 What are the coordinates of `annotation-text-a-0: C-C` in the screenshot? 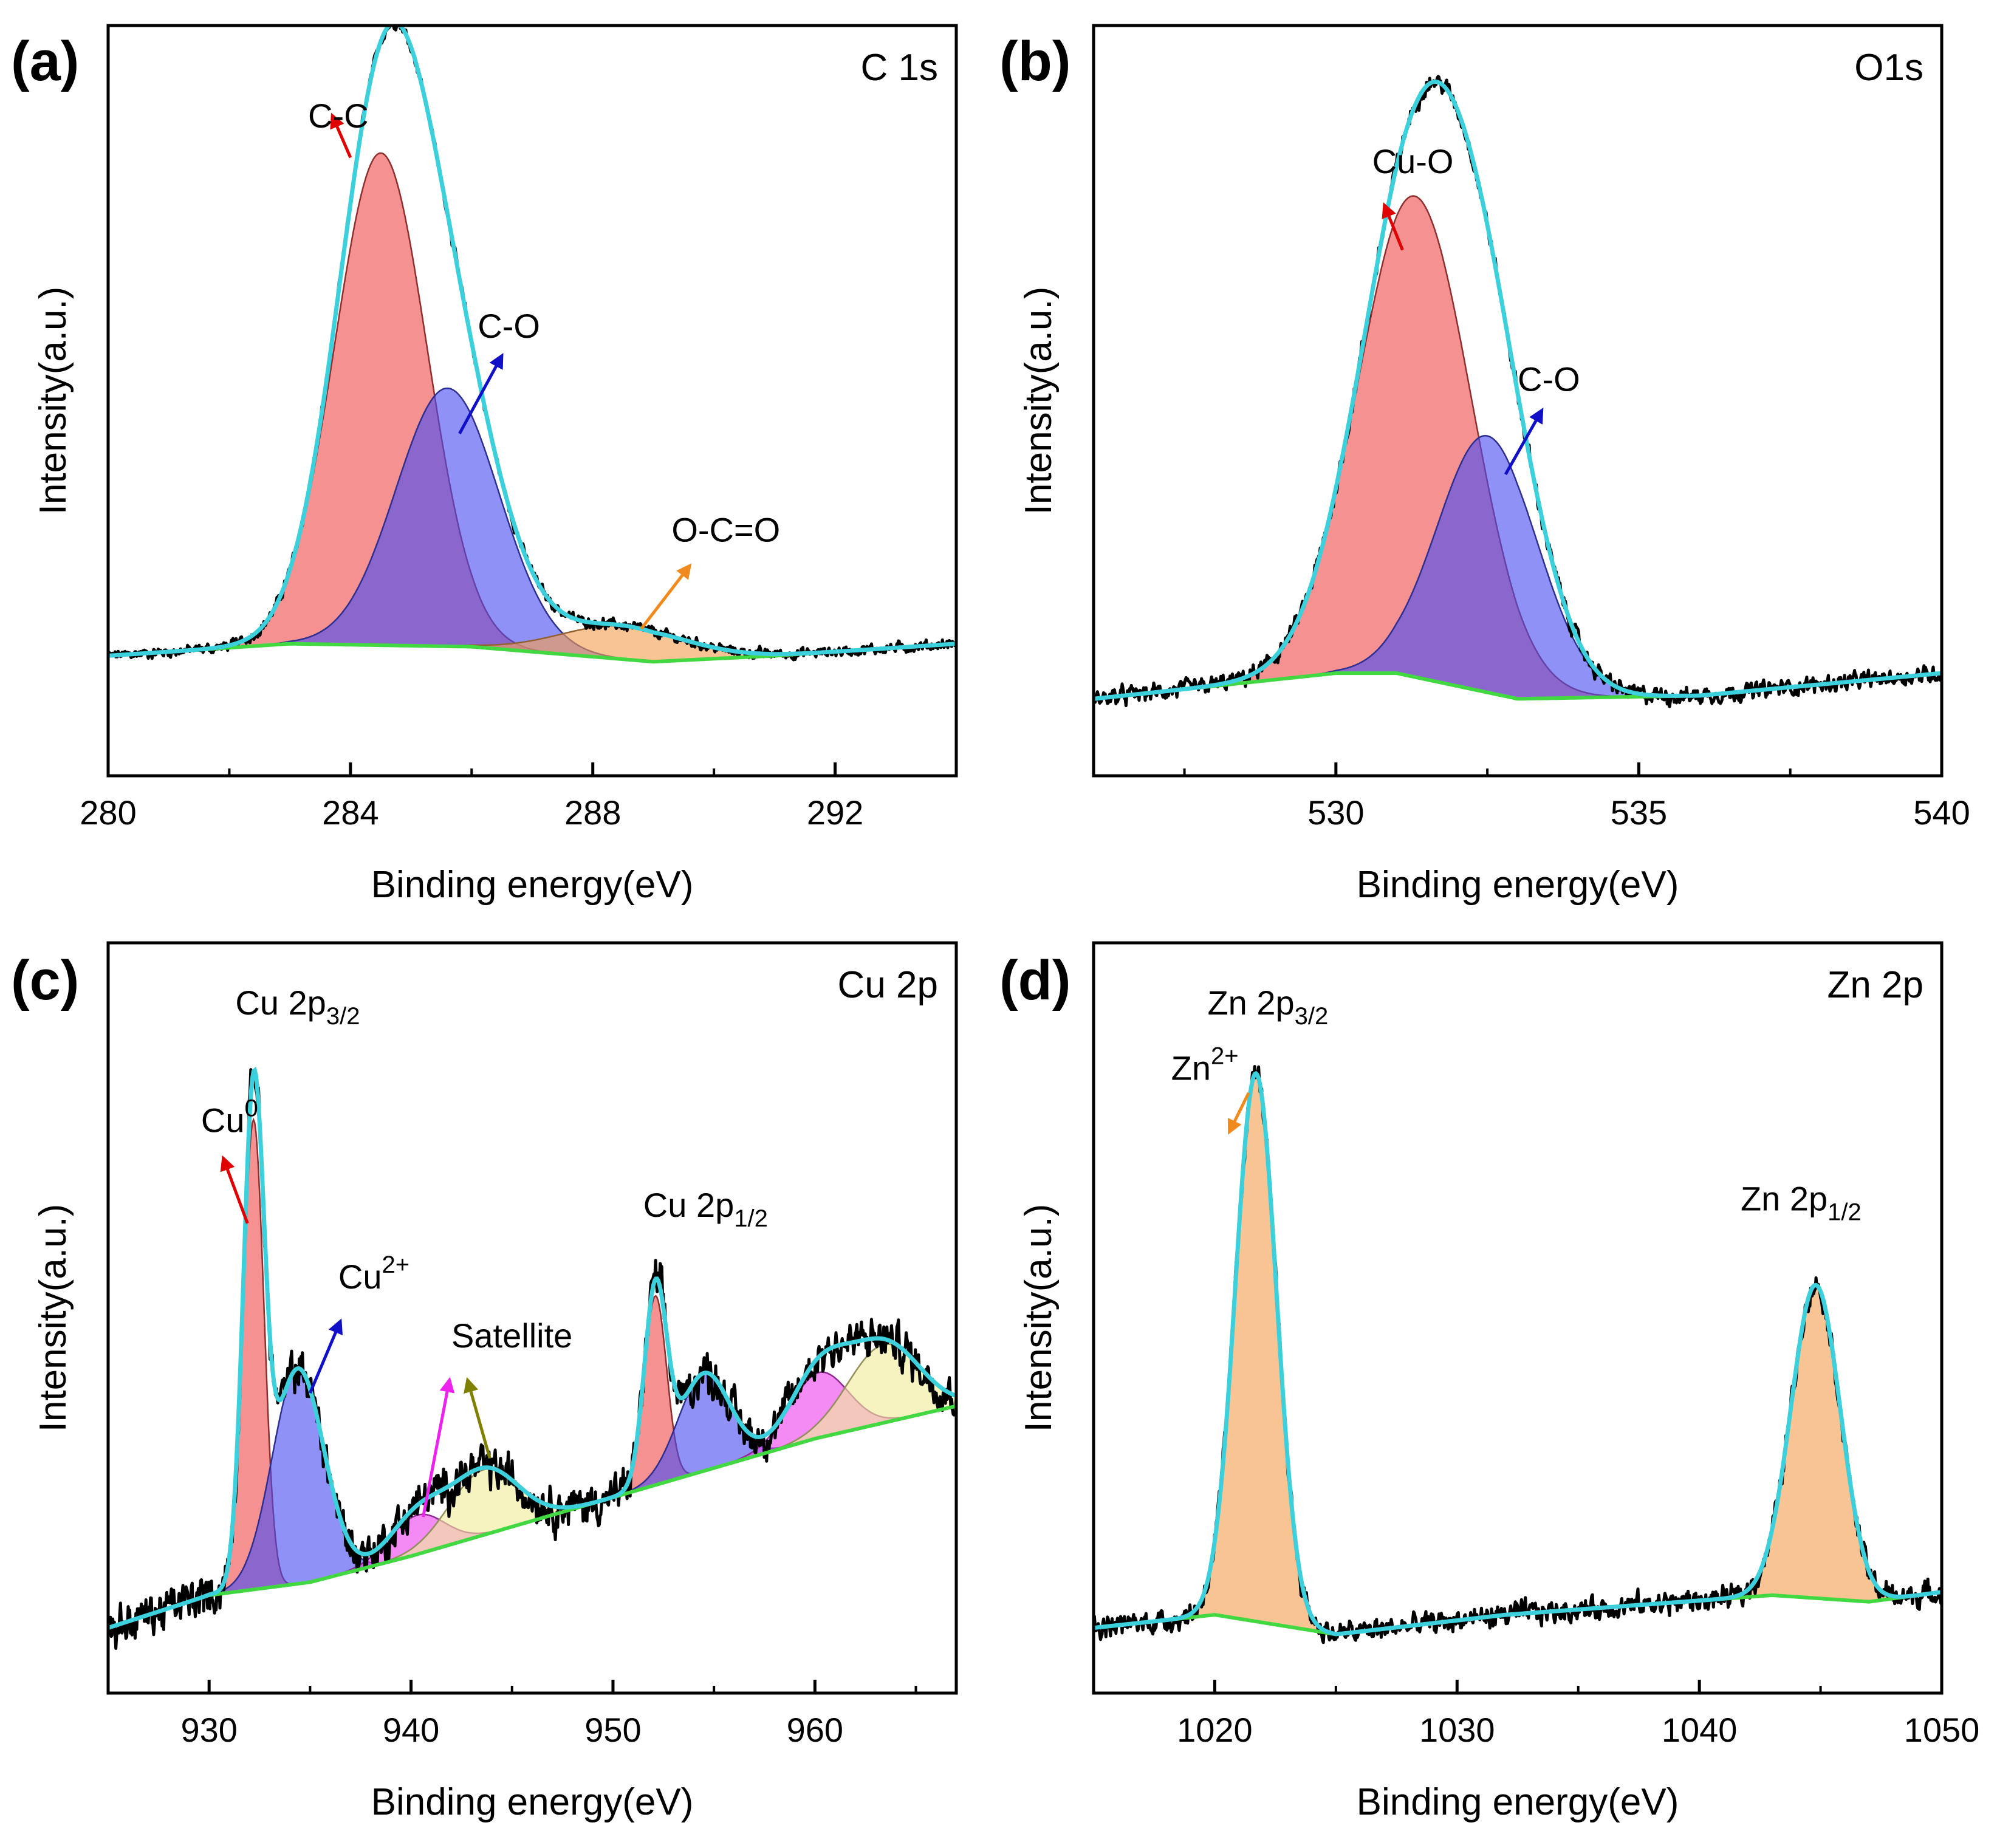 It's located at (338, 116).